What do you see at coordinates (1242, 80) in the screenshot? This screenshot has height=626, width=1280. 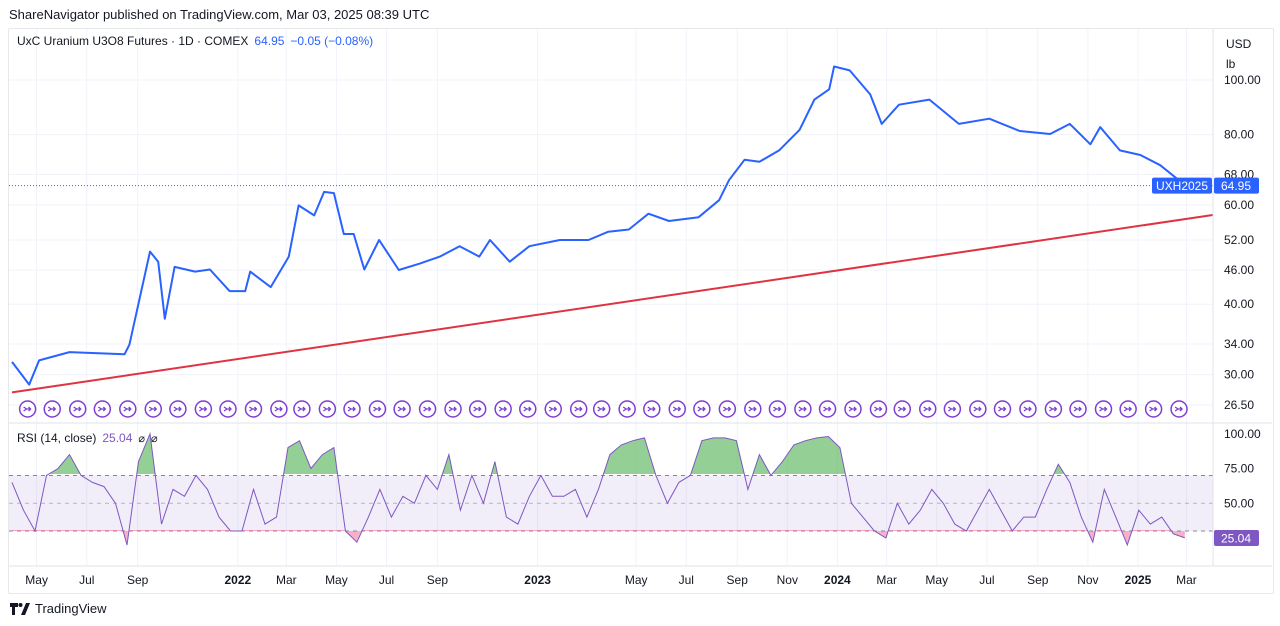 I see `price-tick-label: 100.00` at bounding box center [1242, 80].